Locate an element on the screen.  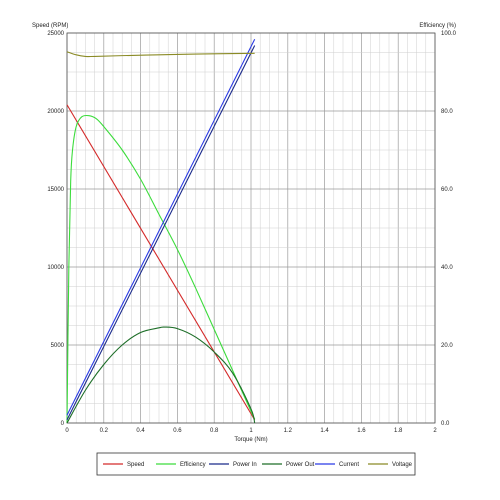
x-tick-label: 0.8 is located at coordinates (214, 431).